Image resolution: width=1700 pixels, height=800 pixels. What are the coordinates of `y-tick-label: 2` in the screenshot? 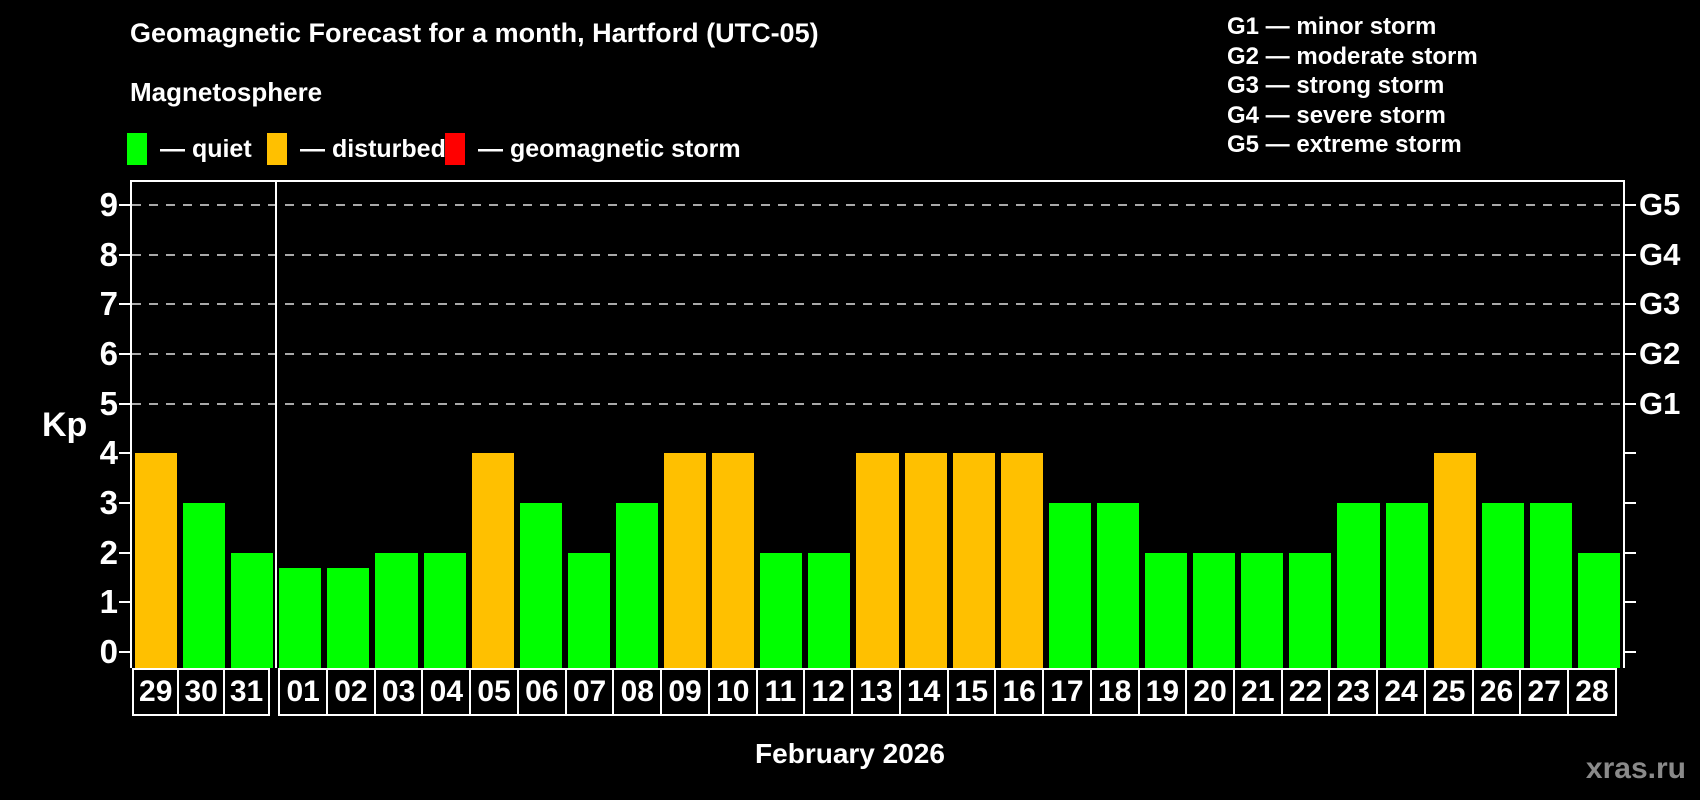 It's located at (108, 552).